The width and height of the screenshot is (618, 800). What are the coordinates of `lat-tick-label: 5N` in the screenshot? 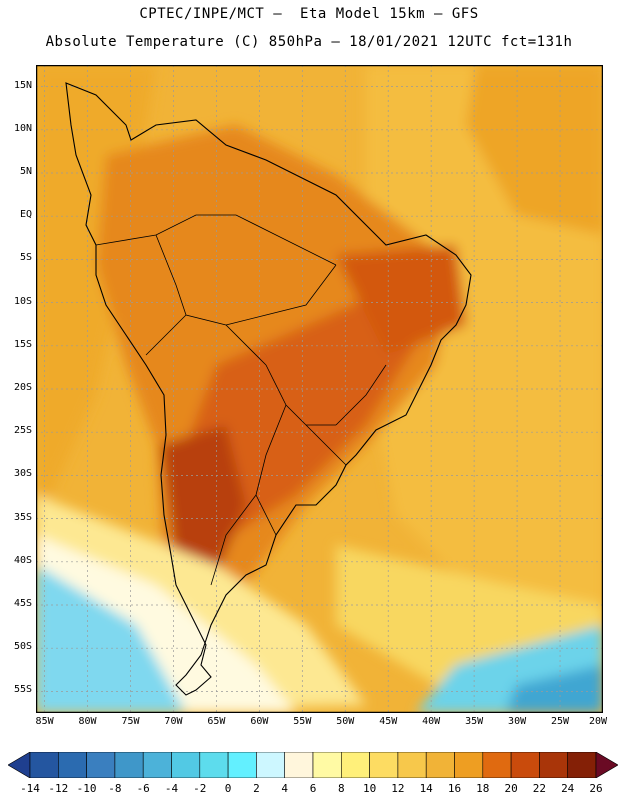 It's located at (25, 171).